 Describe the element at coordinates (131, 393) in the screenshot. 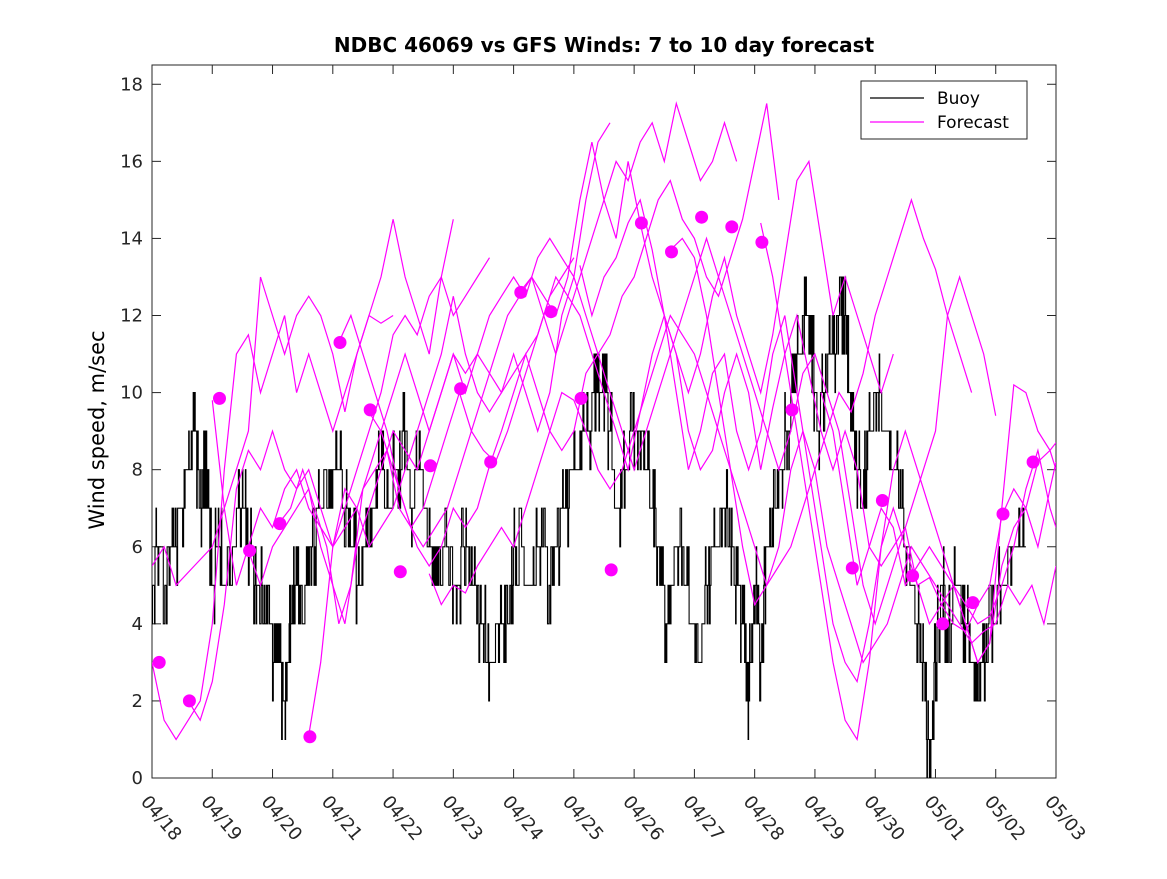

I see `y-tick-label: 10` at that location.